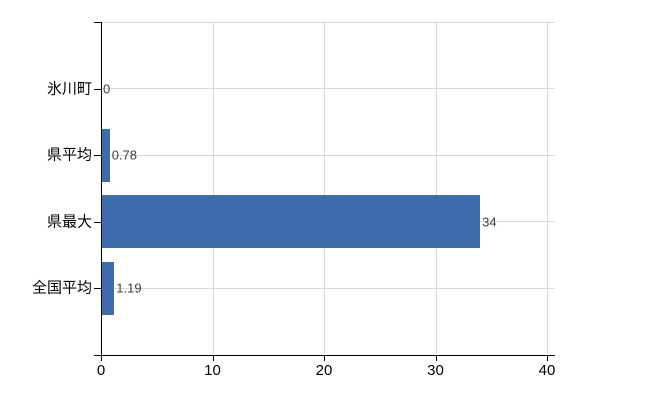 The image size is (650, 400). I want to click on x-tick-label: 0, so click(101, 370).